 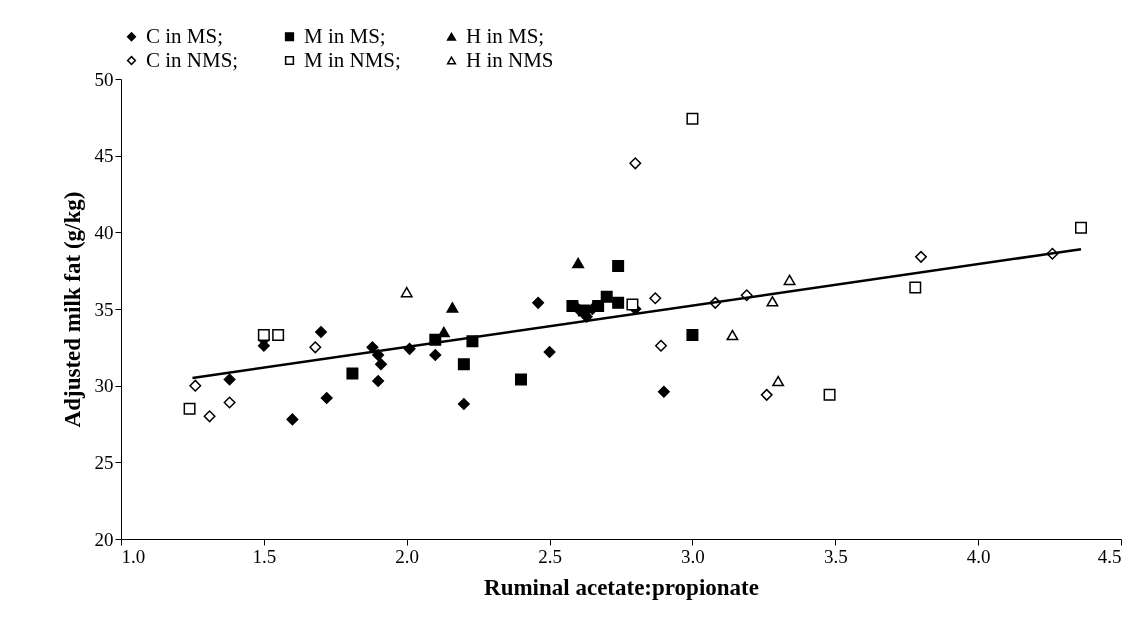 What do you see at coordinates (621, 587) in the screenshot?
I see `x-axis-title: Ruminal acetate:propionate` at bounding box center [621, 587].